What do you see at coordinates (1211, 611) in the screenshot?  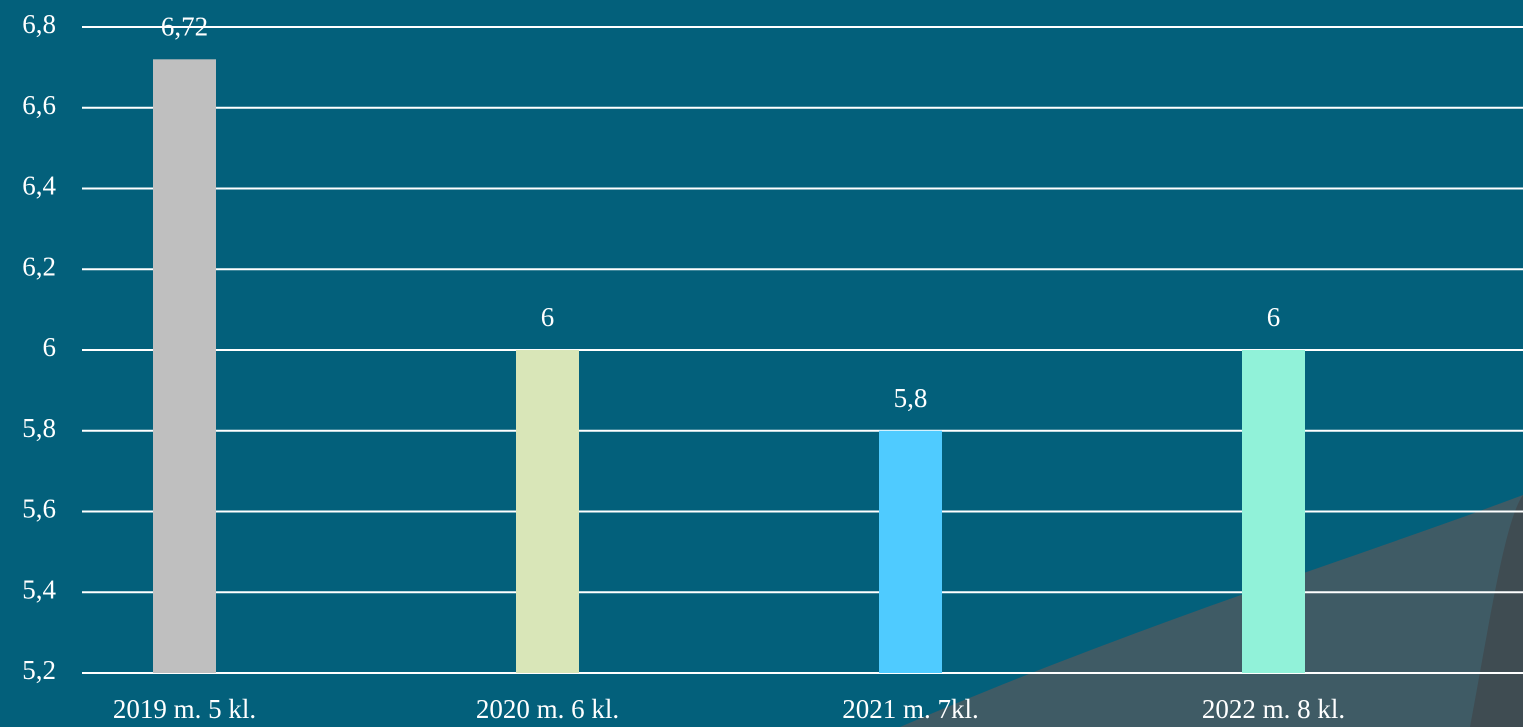 I see `decorative-curve` at bounding box center [1211, 611].